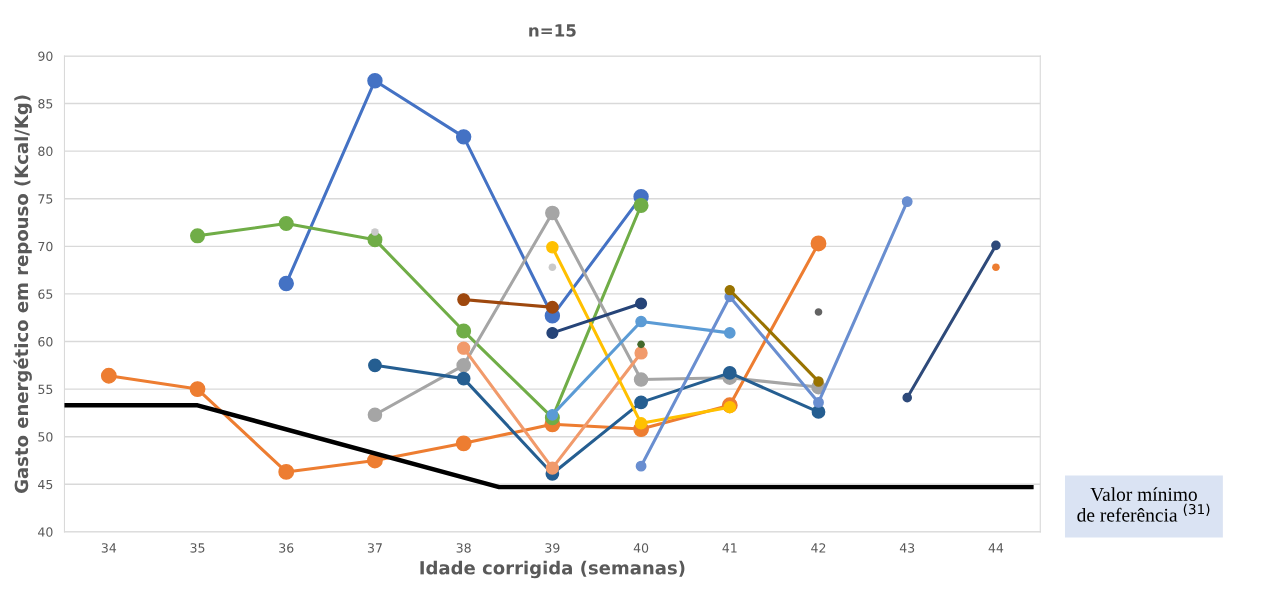  What do you see at coordinates (374, 548) in the screenshot?
I see `x-tick-label: 37` at bounding box center [374, 548].